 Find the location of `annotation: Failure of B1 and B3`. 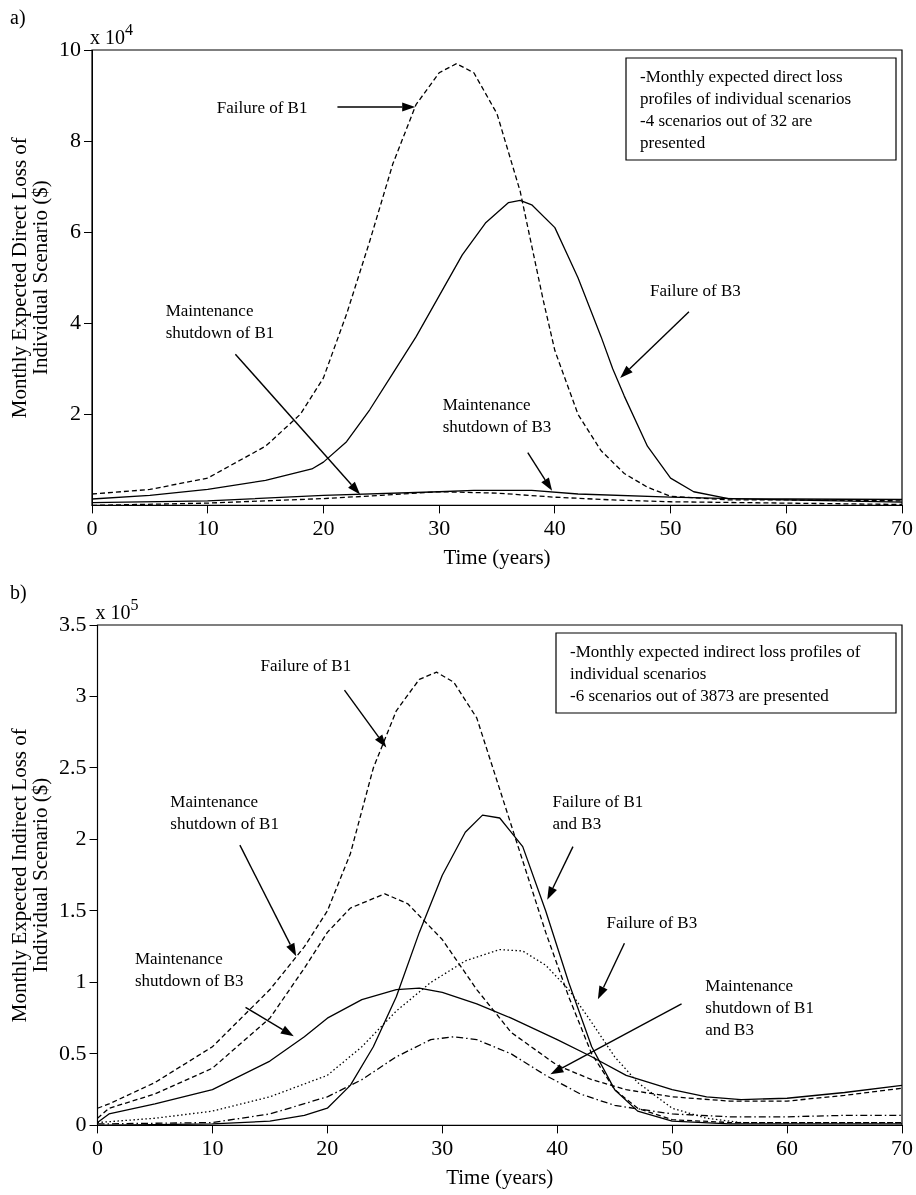

annotation: Failure of B1 and B3 is located at coordinates (598, 812).